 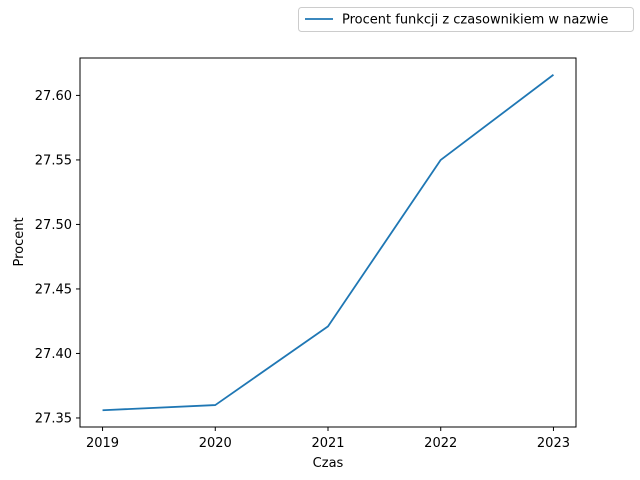 What do you see at coordinates (53, 418) in the screenshot?
I see `y-tick-label: 27.35` at bounding box center [53, 418].